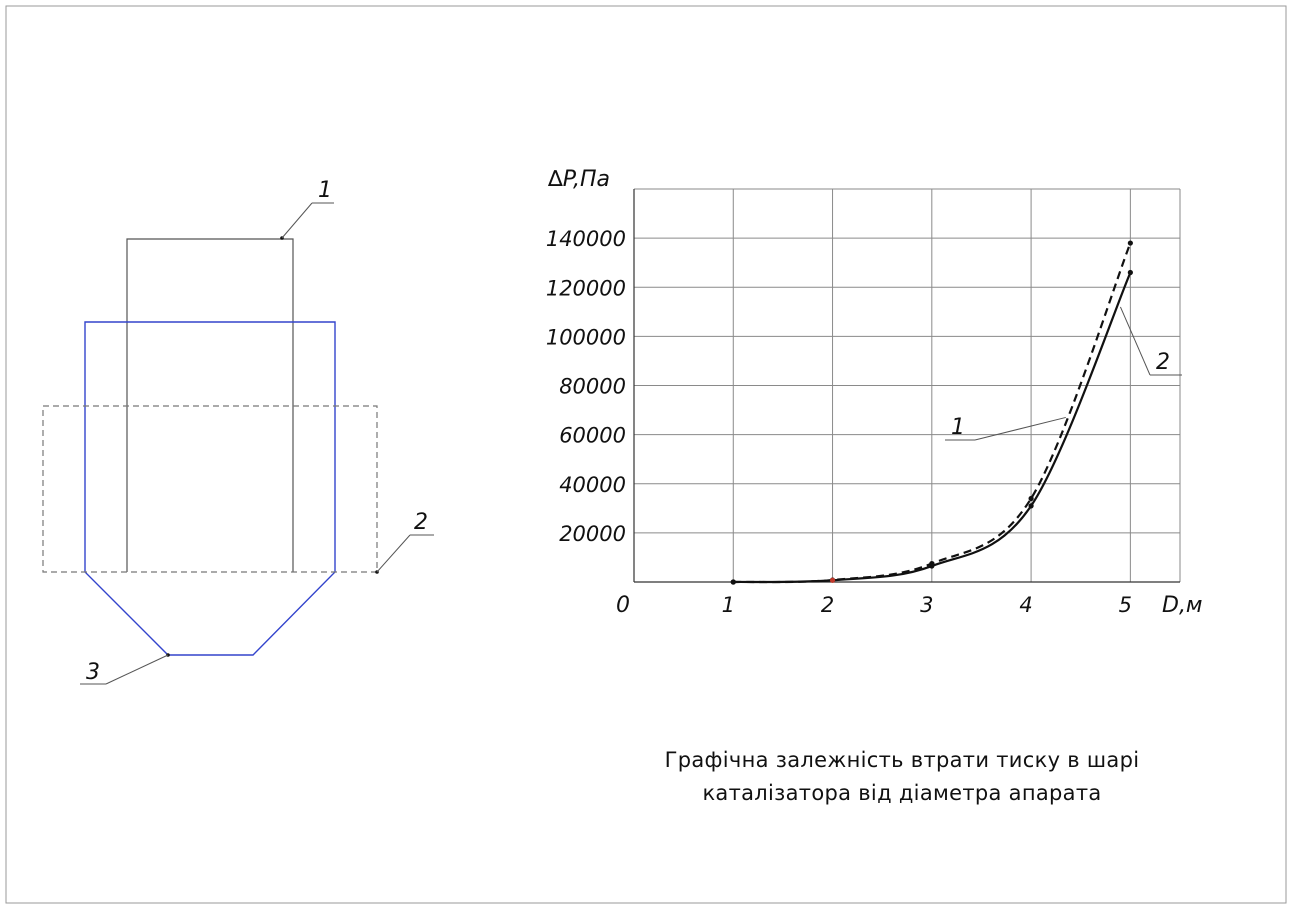  Describe the element at coordinates (586, 239) in the screenshot. I see `y-tick-label: 140000` at that location.